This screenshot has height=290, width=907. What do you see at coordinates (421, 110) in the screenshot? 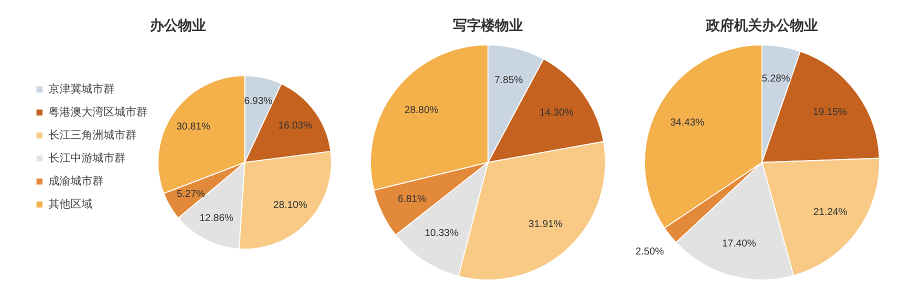
I see `data-label: 28.80%` at bounding box center [421, 110].